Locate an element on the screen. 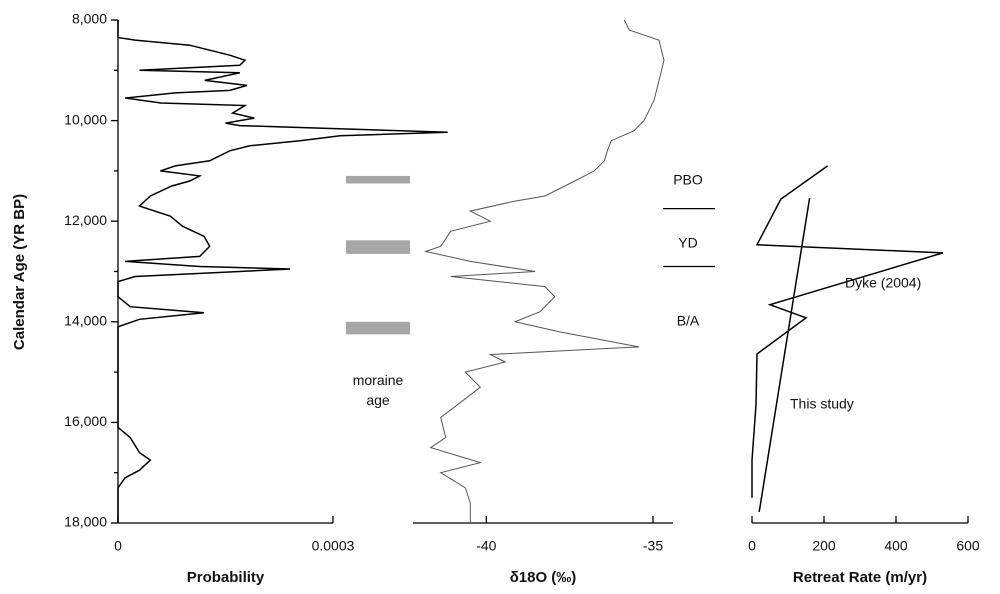  x-tick-label: 0.0003 is located at coordinates (333, 546).